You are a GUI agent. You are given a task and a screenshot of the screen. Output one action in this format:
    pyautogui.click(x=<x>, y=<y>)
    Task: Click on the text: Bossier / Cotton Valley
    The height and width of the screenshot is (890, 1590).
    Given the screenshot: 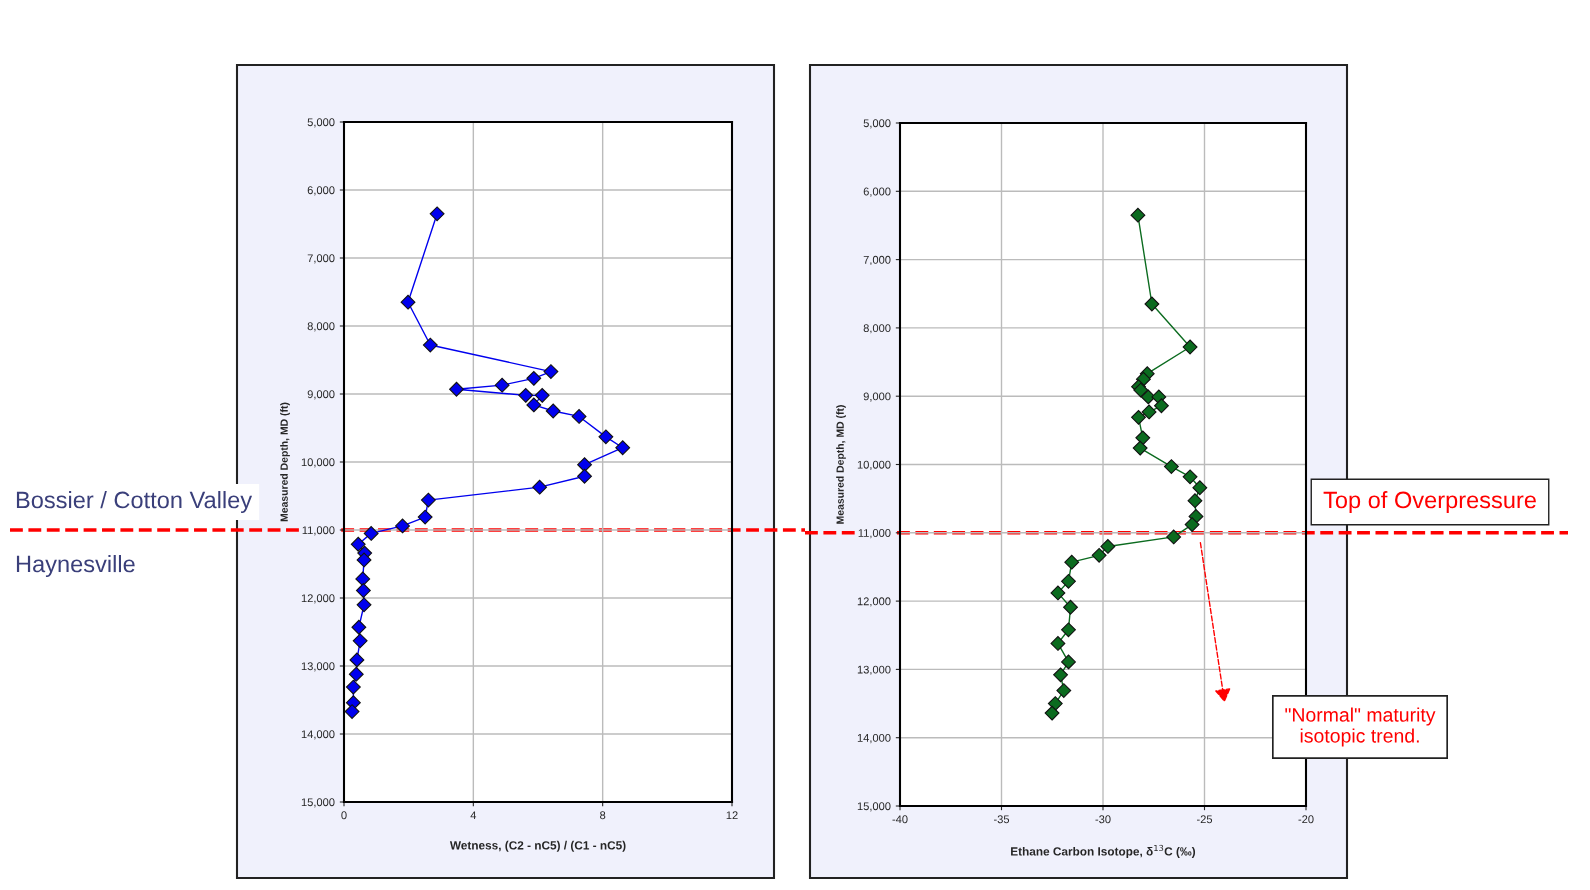 What is the action you would take?
    pyautogui.click(x=134, y=502)
    